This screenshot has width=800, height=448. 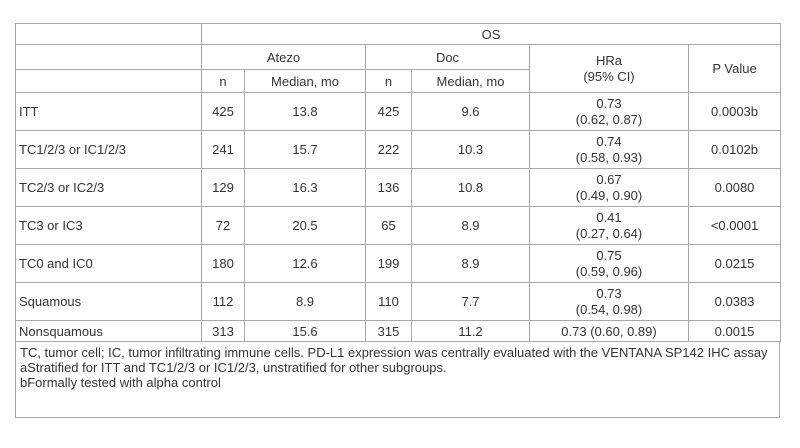 What do you see at coordinates (223, 331) in the screenshot?
I see `atezo-n: 313` at bounding box center [223, 331].